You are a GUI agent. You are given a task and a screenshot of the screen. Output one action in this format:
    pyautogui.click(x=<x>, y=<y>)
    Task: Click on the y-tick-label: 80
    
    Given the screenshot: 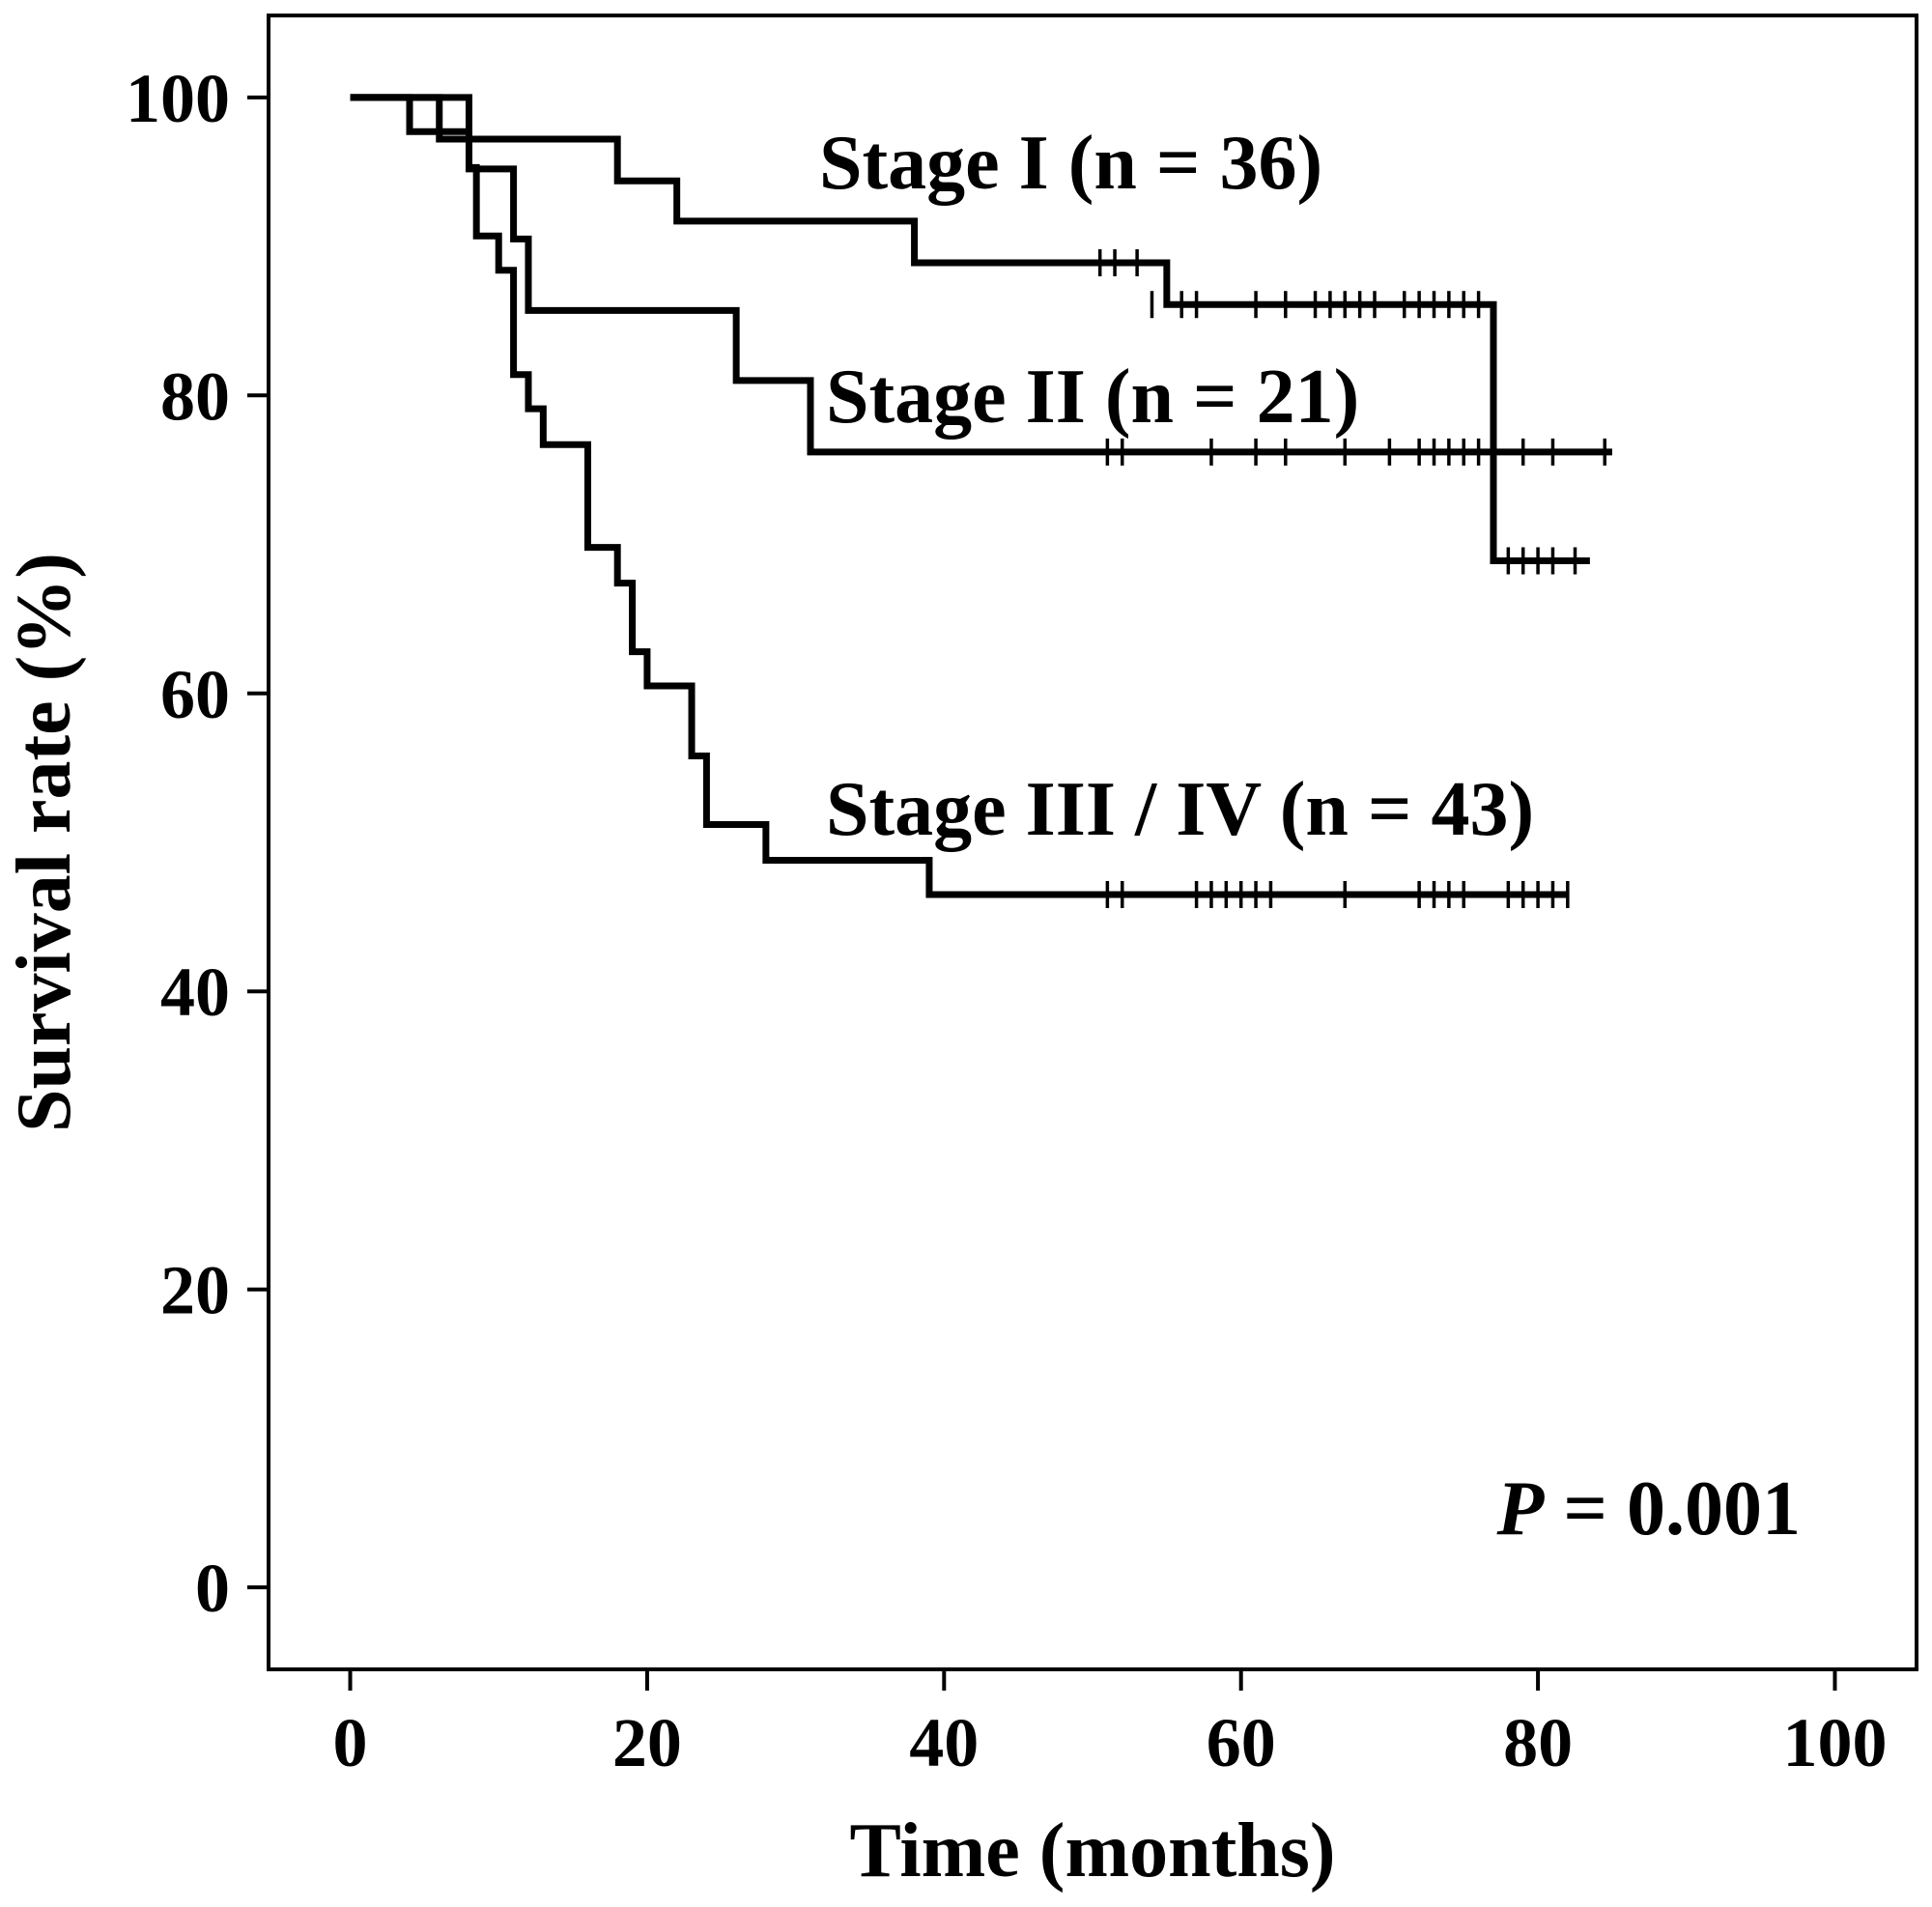 What is the action you would take?
    pyautogui.click(x=195, y=396)
    